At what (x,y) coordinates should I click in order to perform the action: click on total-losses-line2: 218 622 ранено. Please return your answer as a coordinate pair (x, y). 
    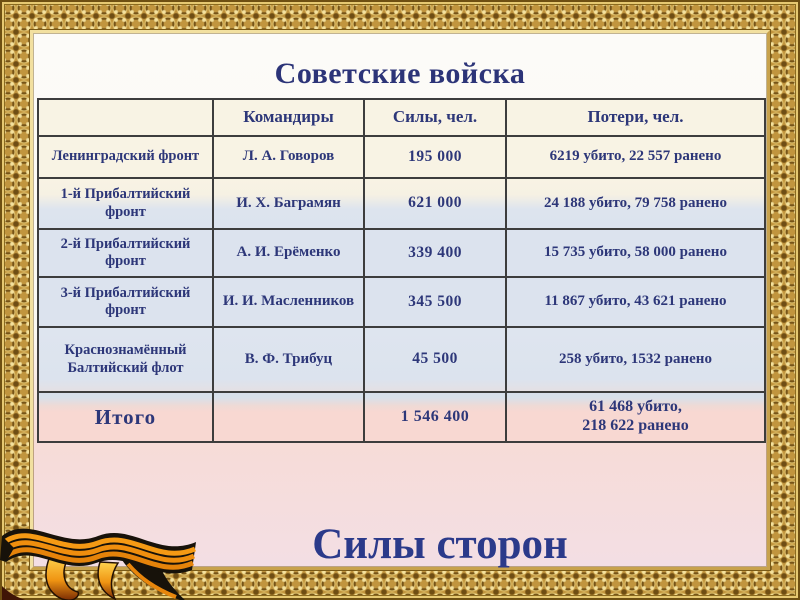
    Looking at the image, I should click on (635, 425).